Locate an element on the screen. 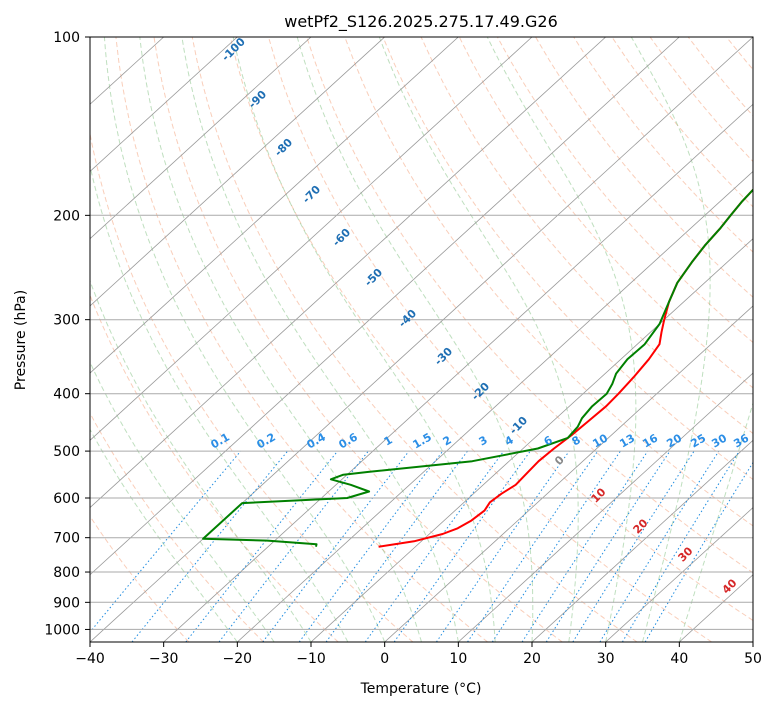  x-tick-label: −30 is located at coordinates (164, 659).